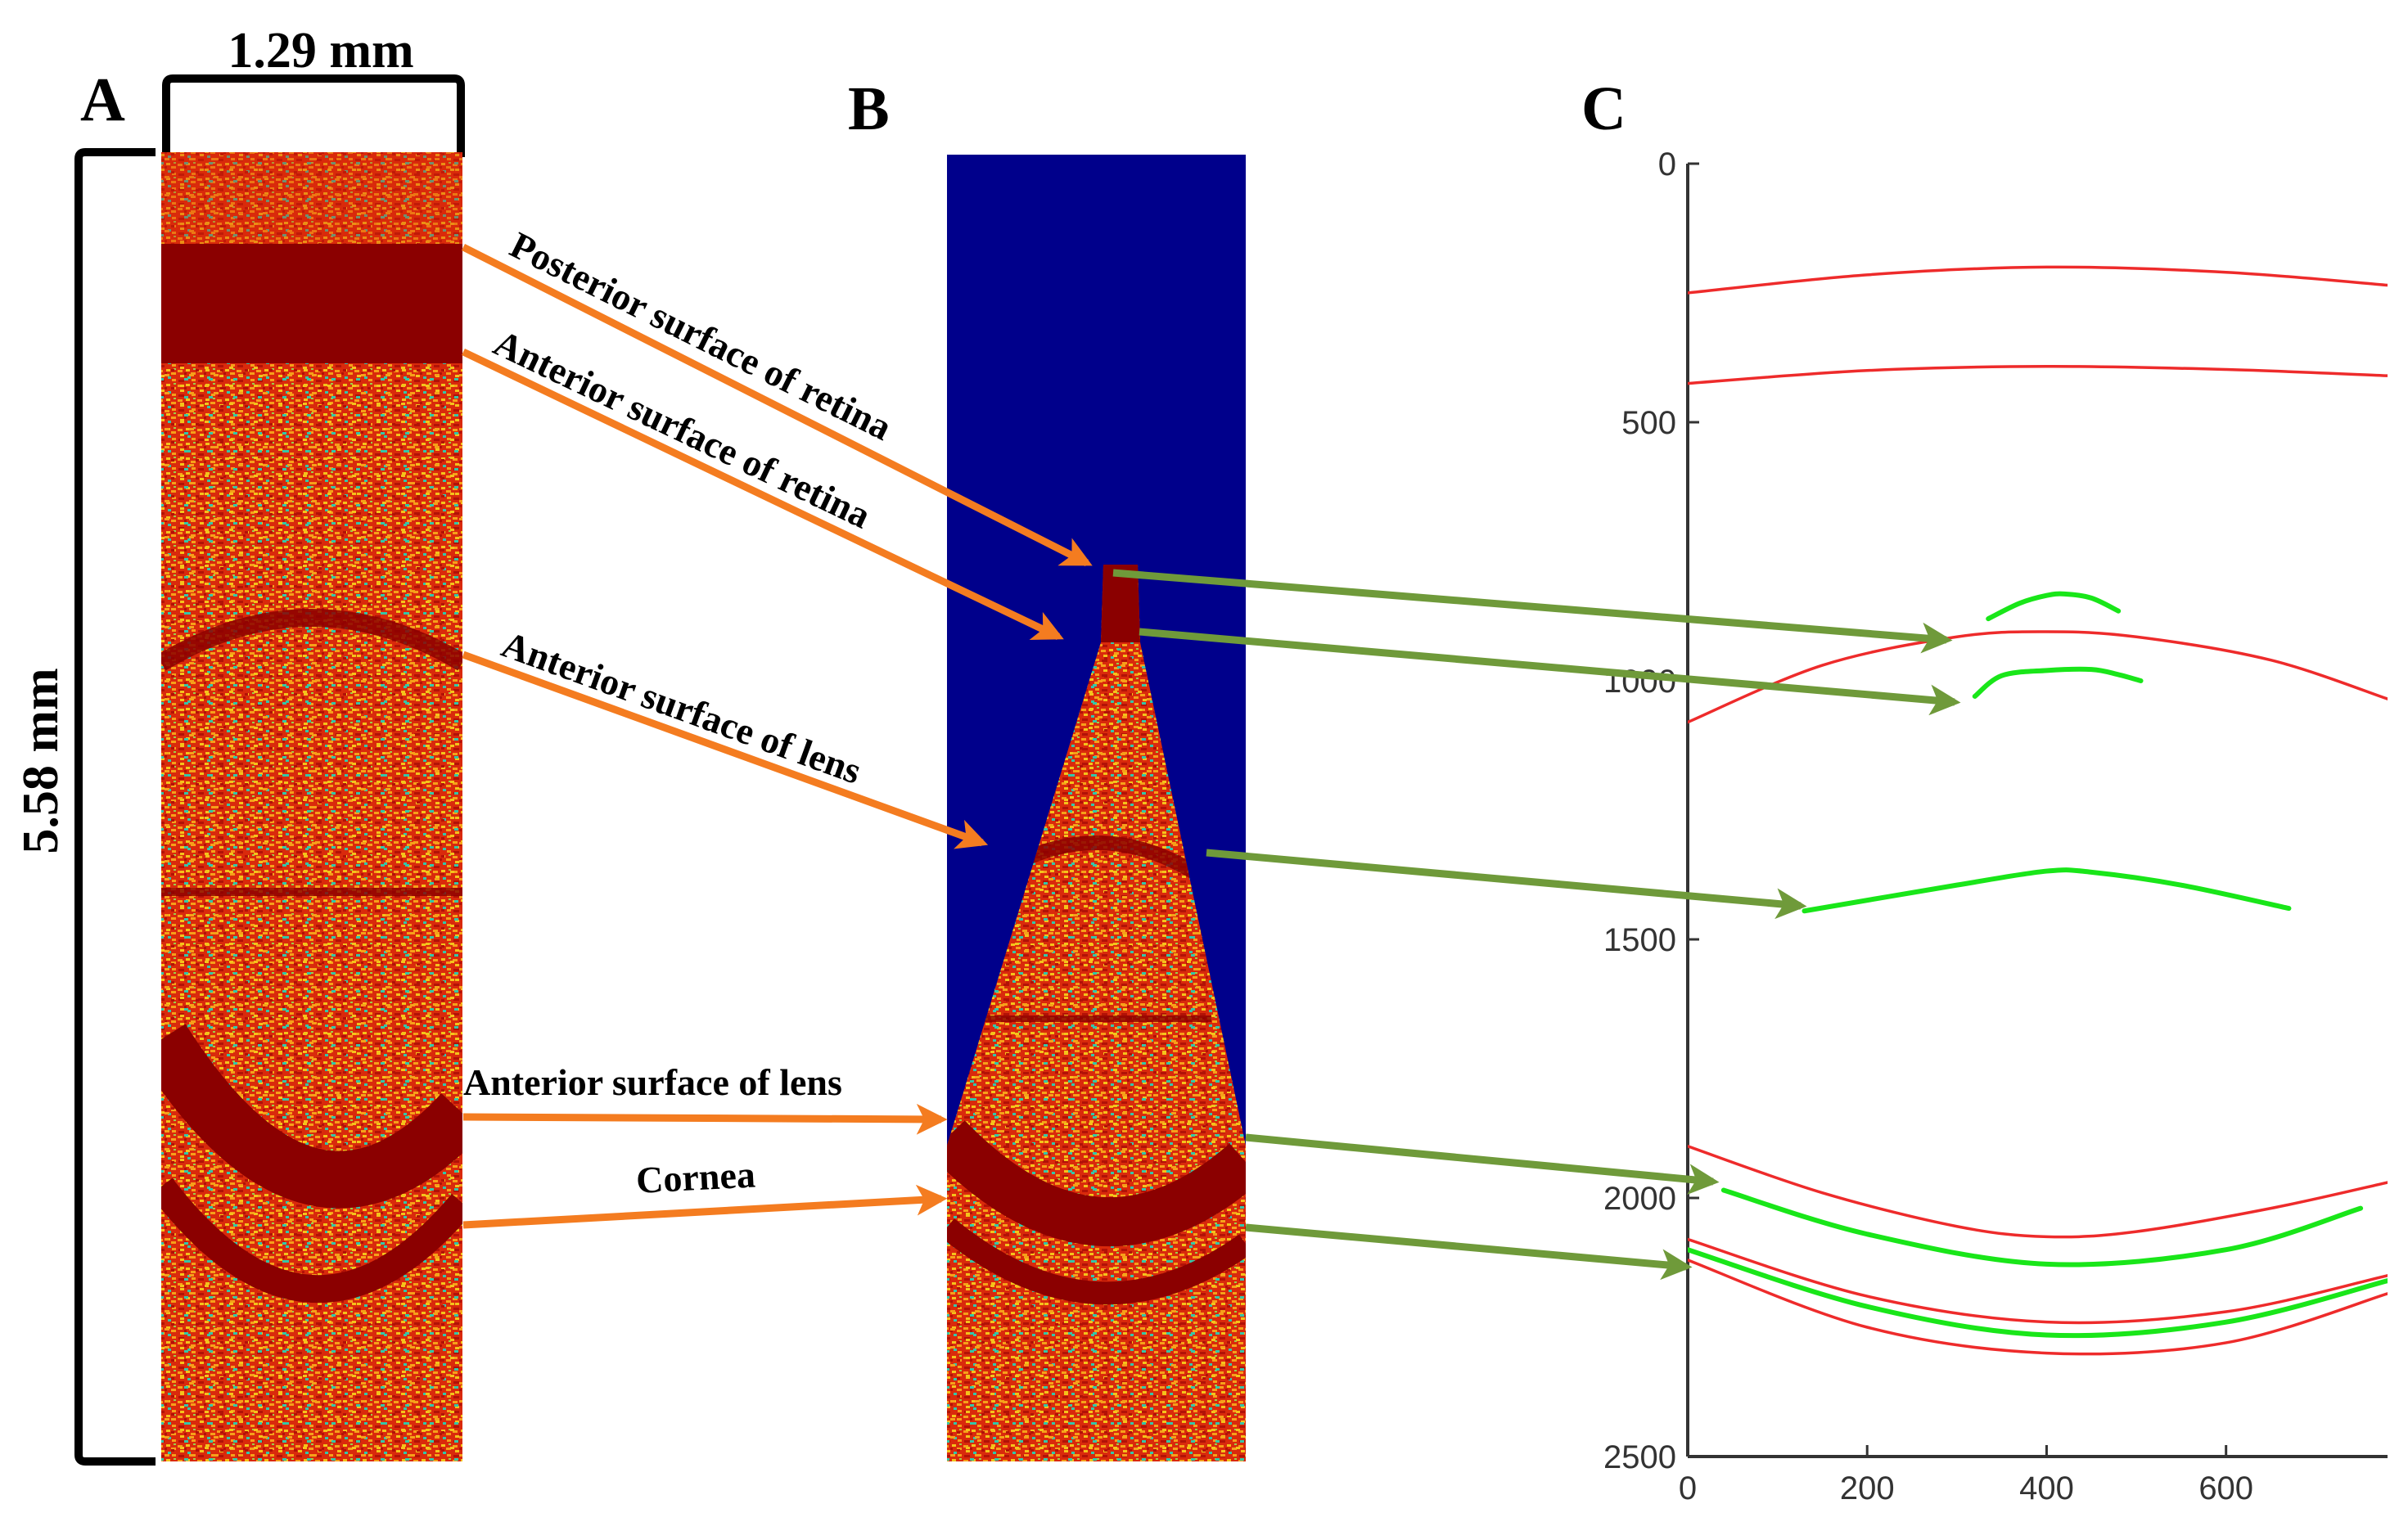 This screenshot has height=1540, width=2408. I want to click on x-tick-label: 0, so click(1688, 1488).